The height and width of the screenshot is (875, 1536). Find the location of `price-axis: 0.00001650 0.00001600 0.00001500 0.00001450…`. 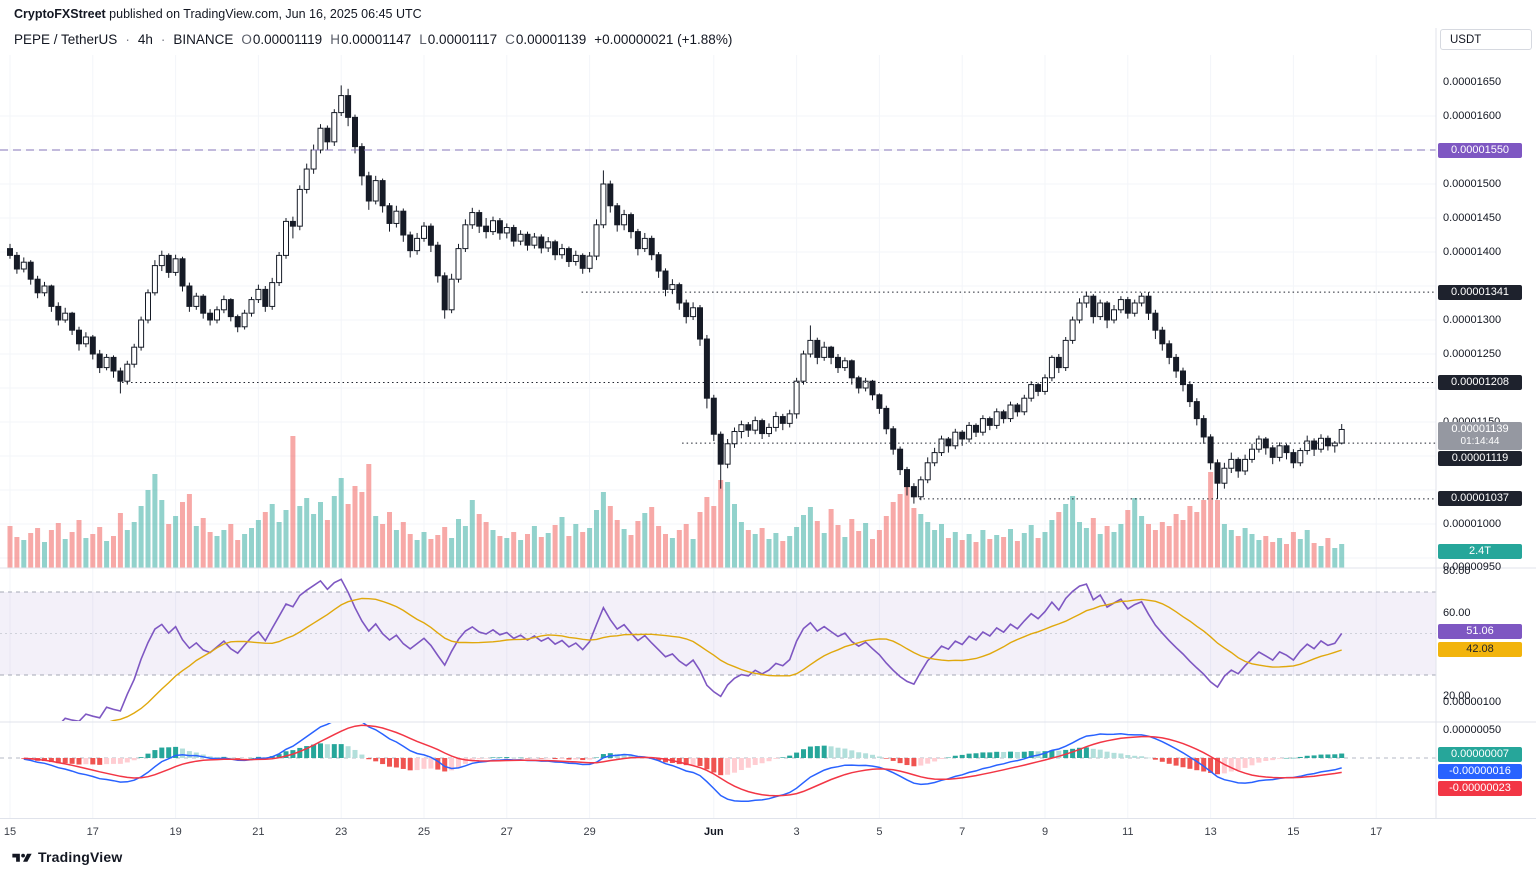

price-axis: 0.00001650 0.00001600 0.00001500 0.00001450… is located at coordinates (1486, 409).